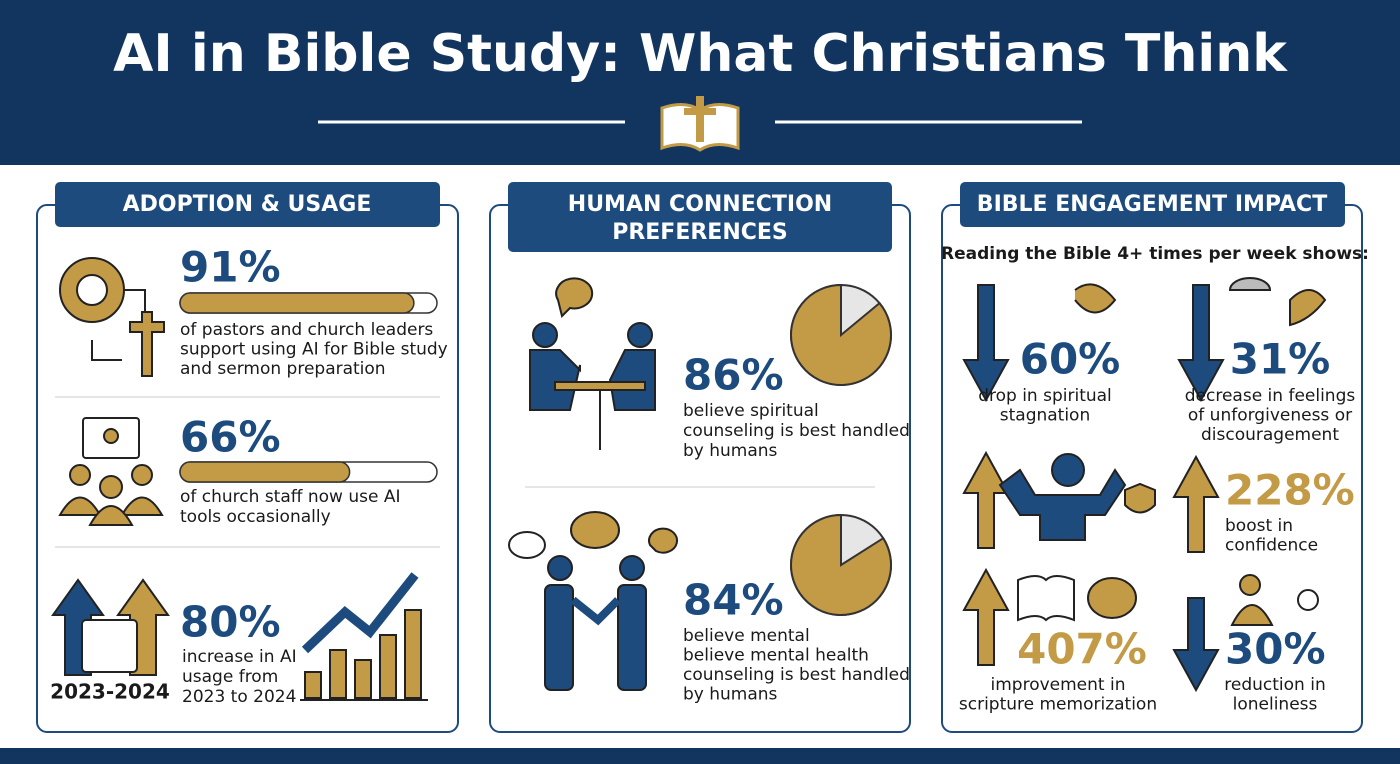 Image resolution: width=1400 pixels, height=764 pixels. Describe the element at coordinates (230, 622) in the screenshot. I see `stat: 80%` at that location.